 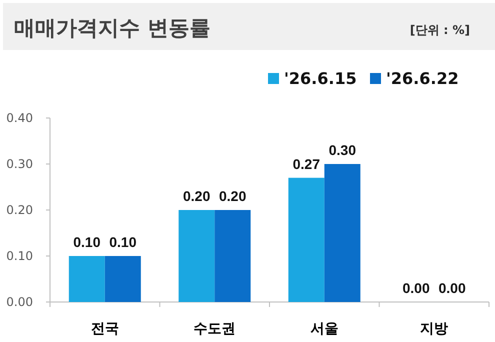 What do you see at coordinates (19, 118) in the screenshot?
I see `y-tick-label: 0.40` at bounding box center [19, 118].